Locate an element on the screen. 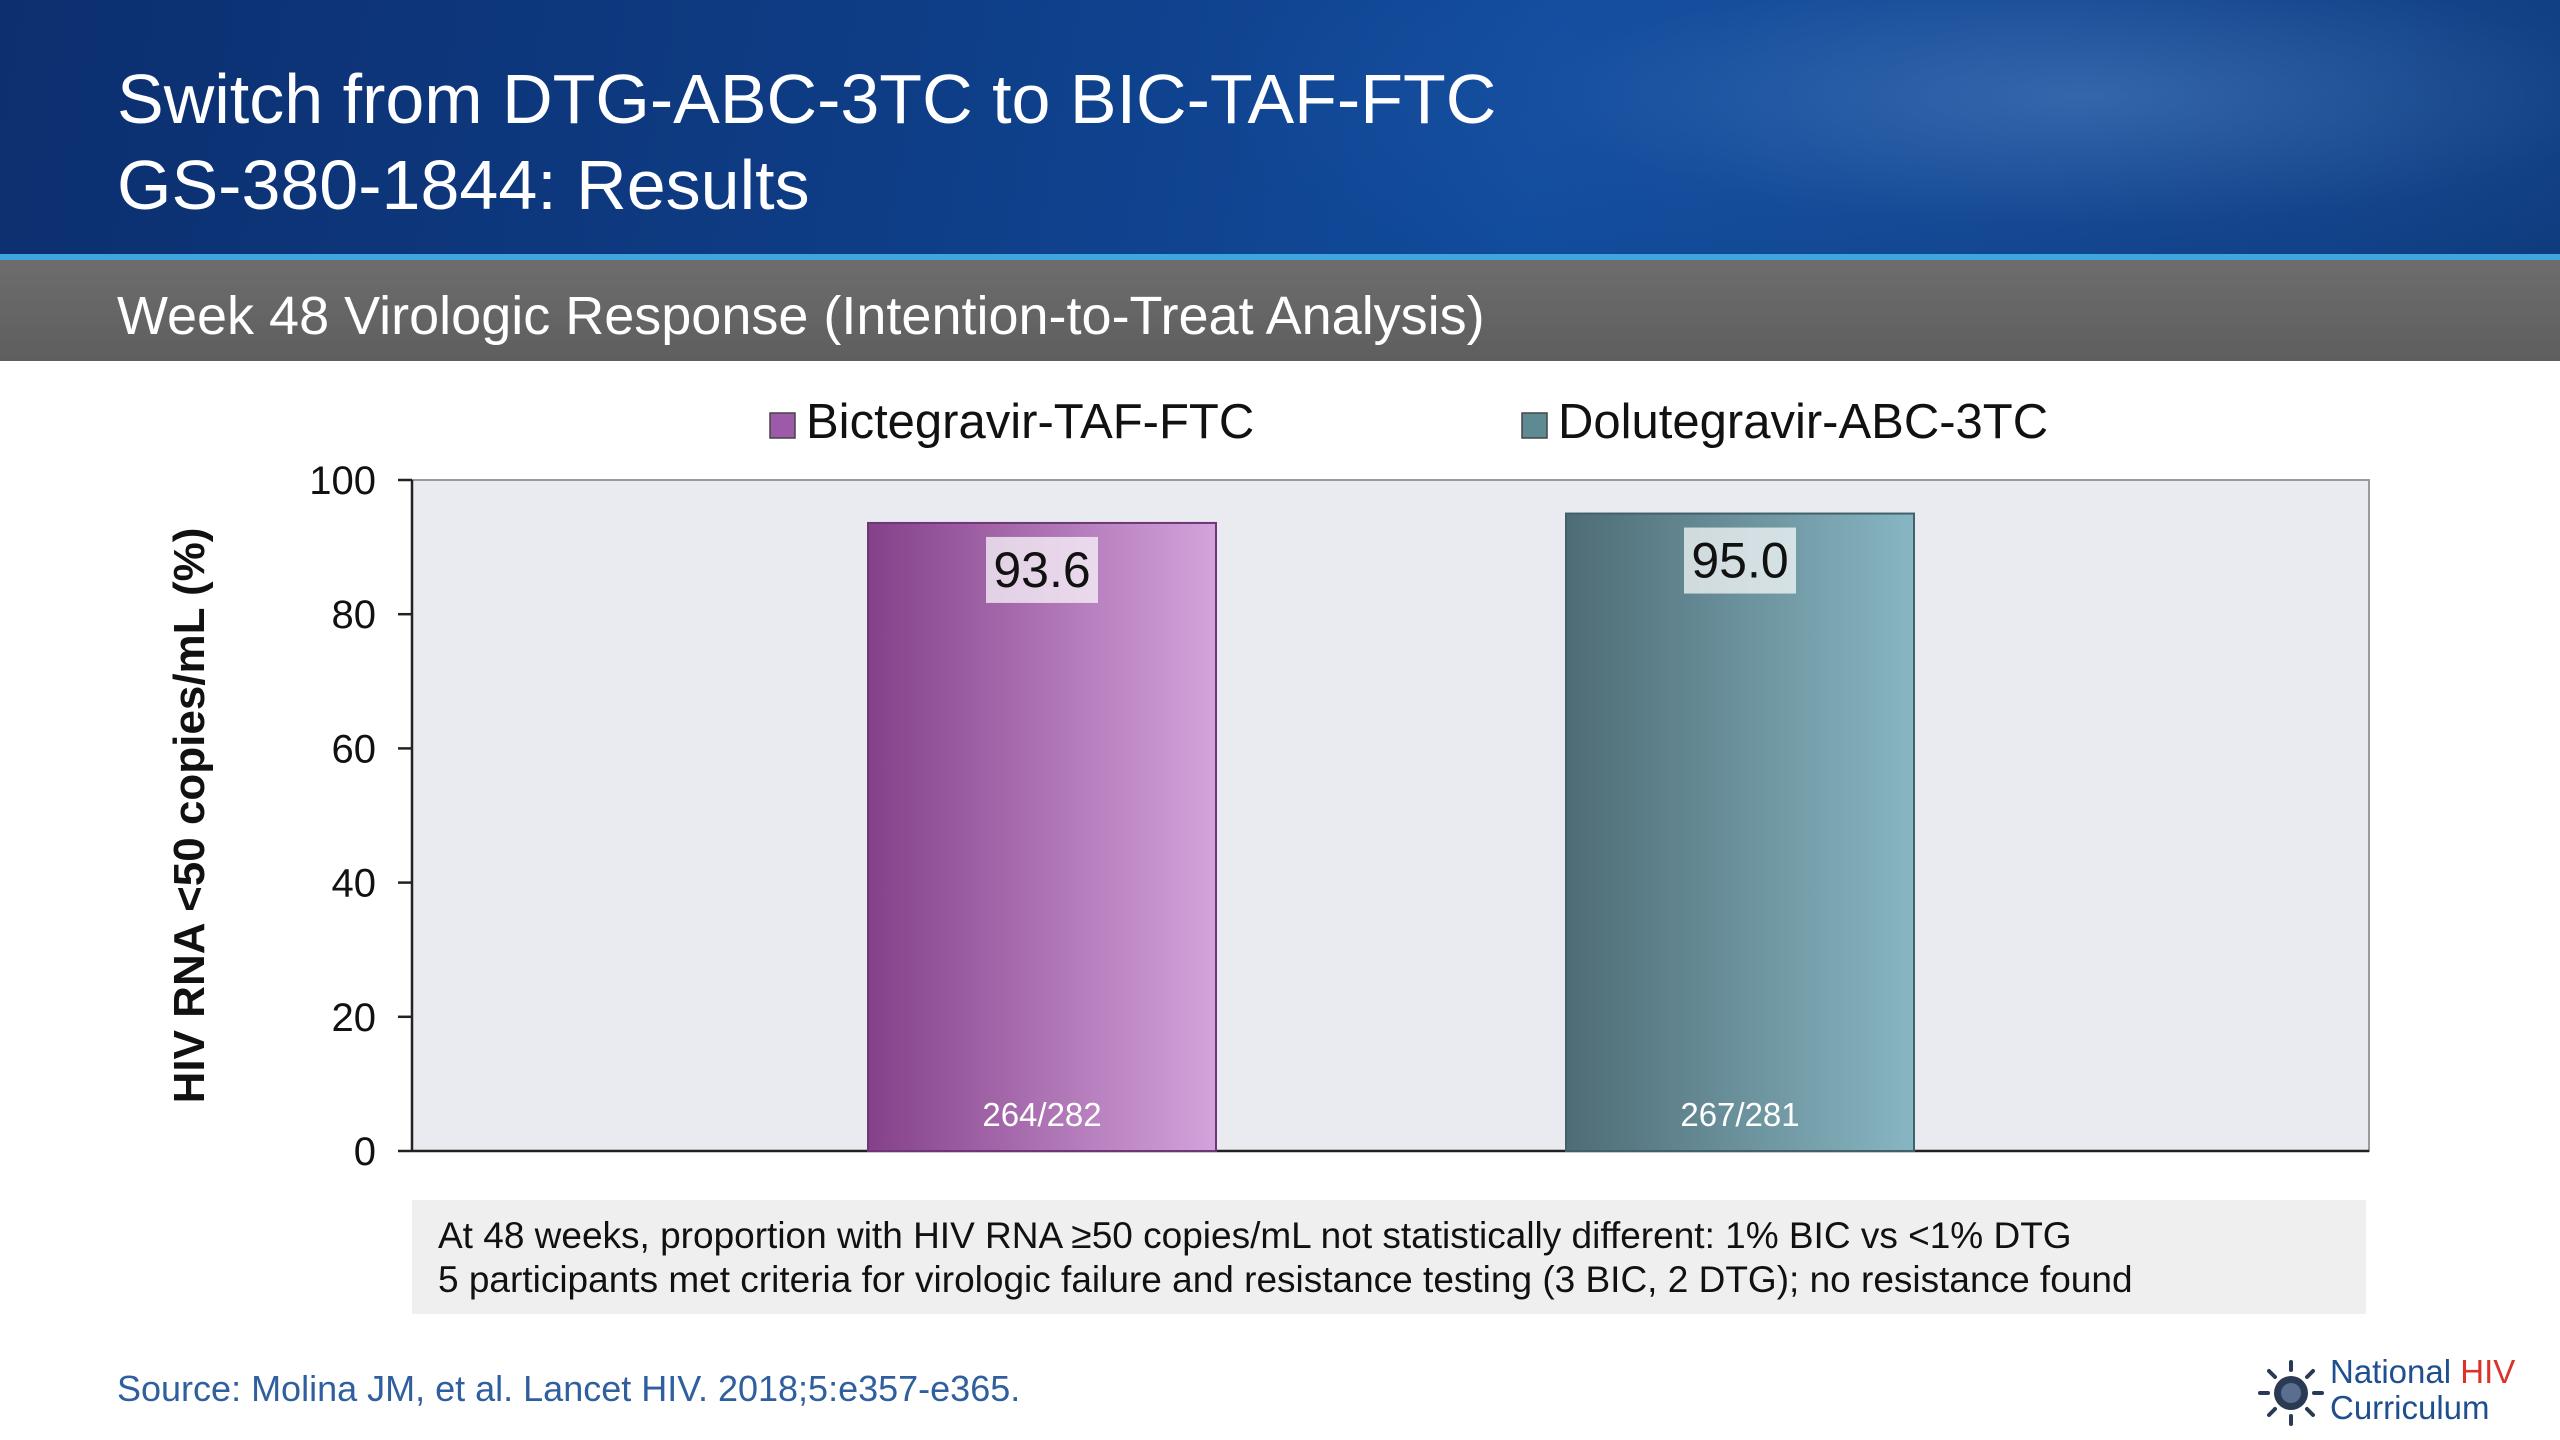  legend-label: Bictegravir-TAF-FTC is located at coordinates (1030, 422).